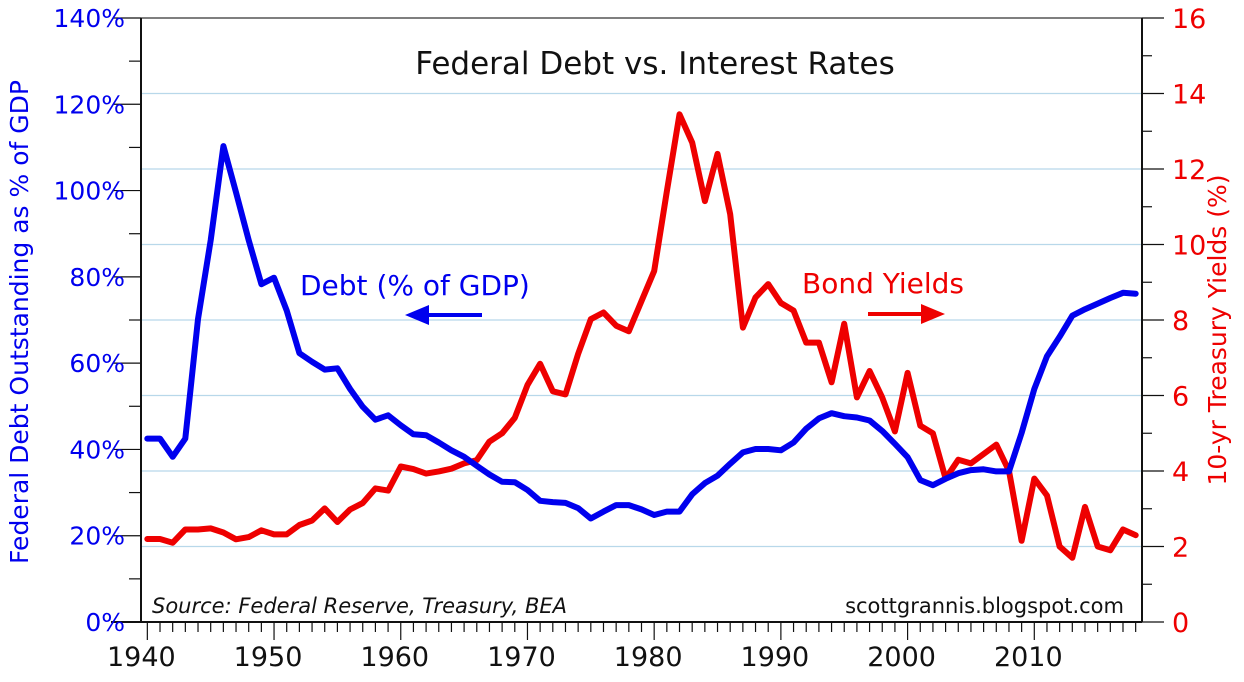 This screenshot has height=682, width=1244. What do you see at coordinates (97, 363) in the screenshot?
I see `left-tick-label: 60%` at bounding box center [97, 363].